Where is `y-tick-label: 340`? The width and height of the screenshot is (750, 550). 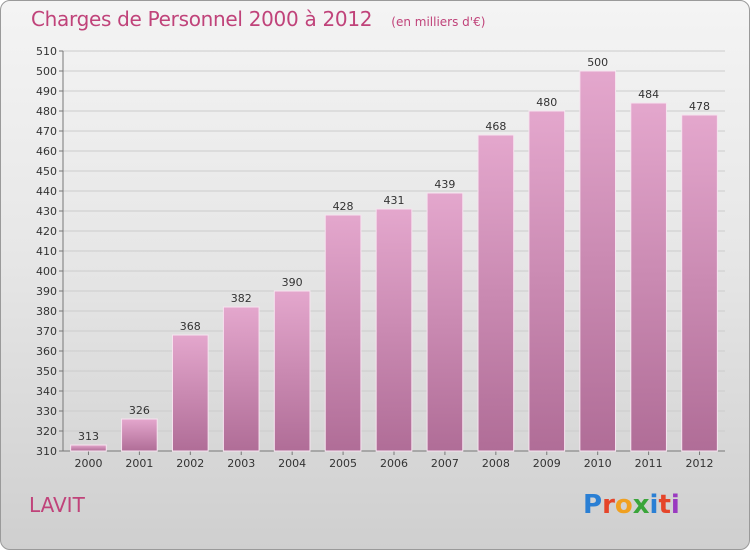
y-tick-label: 340 is located at coordinates (46, 391).